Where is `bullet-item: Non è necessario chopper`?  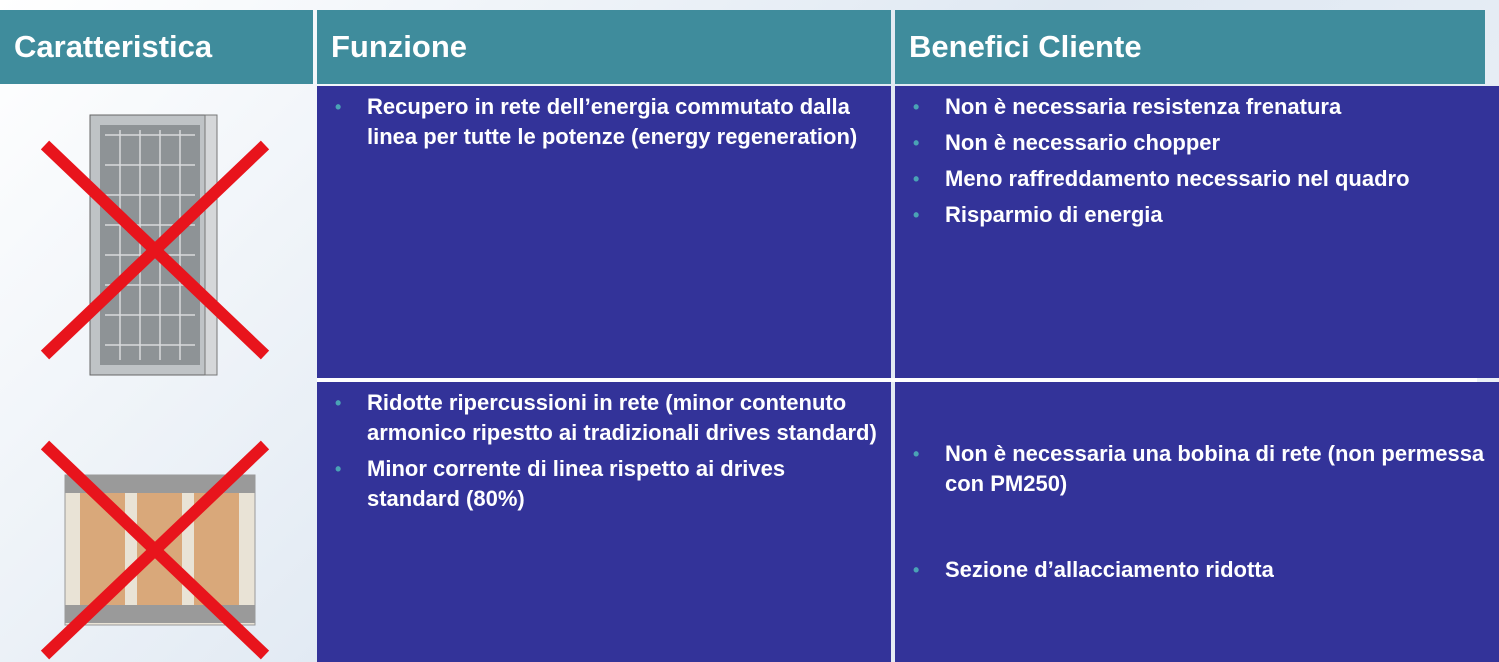 bullet-item: Non è necessario chopper is located at coordinates (1201, 143).